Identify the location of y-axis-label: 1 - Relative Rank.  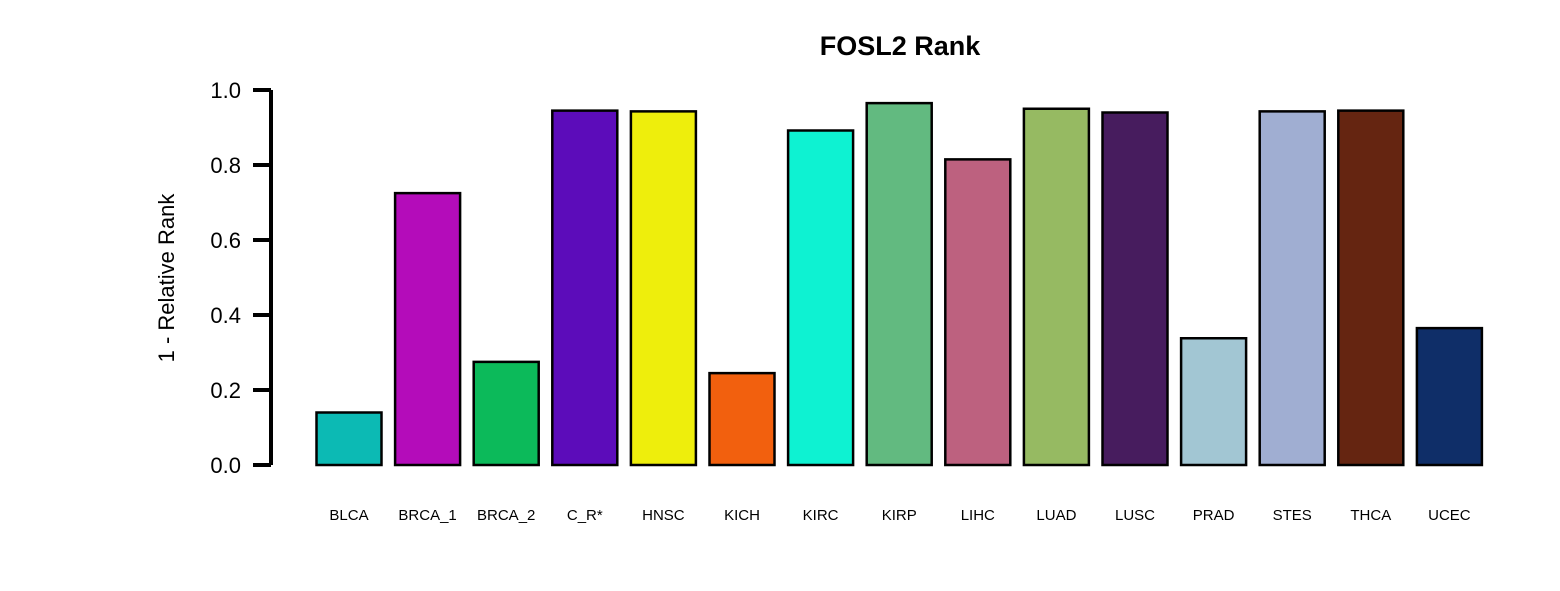
(166, 278).